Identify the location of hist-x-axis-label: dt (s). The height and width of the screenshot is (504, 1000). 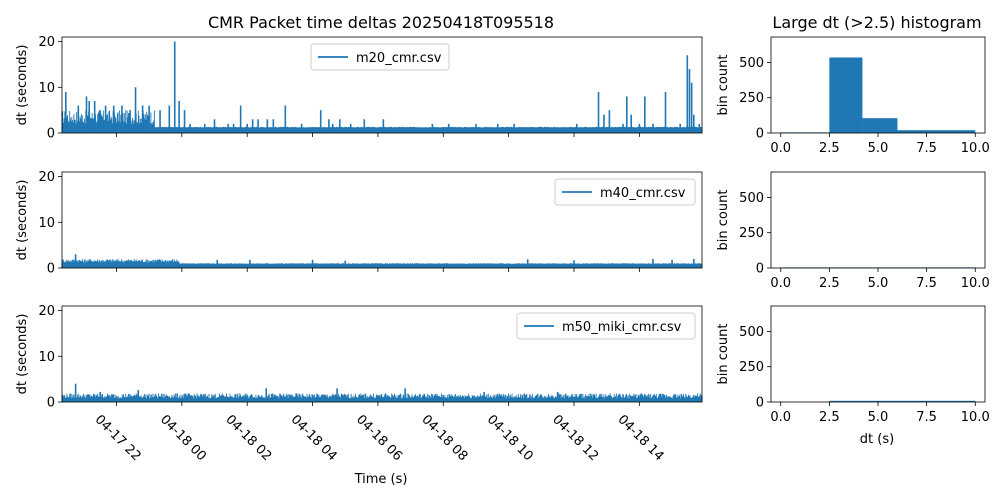
(877, 439).